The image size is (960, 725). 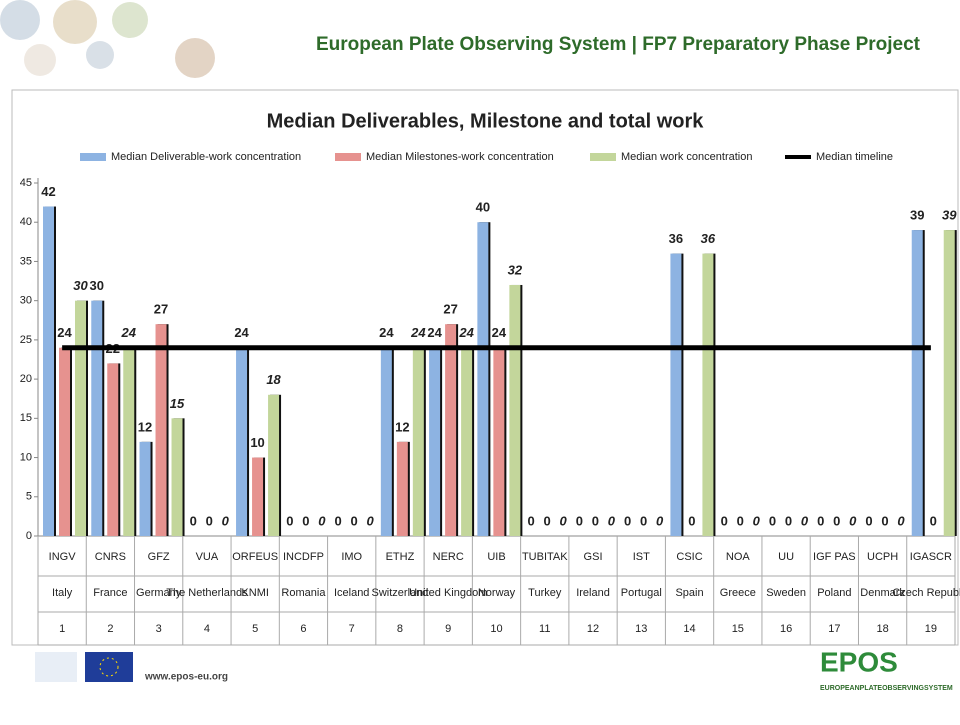 I want to click on data-label: 32, so click(x=515, y=269).